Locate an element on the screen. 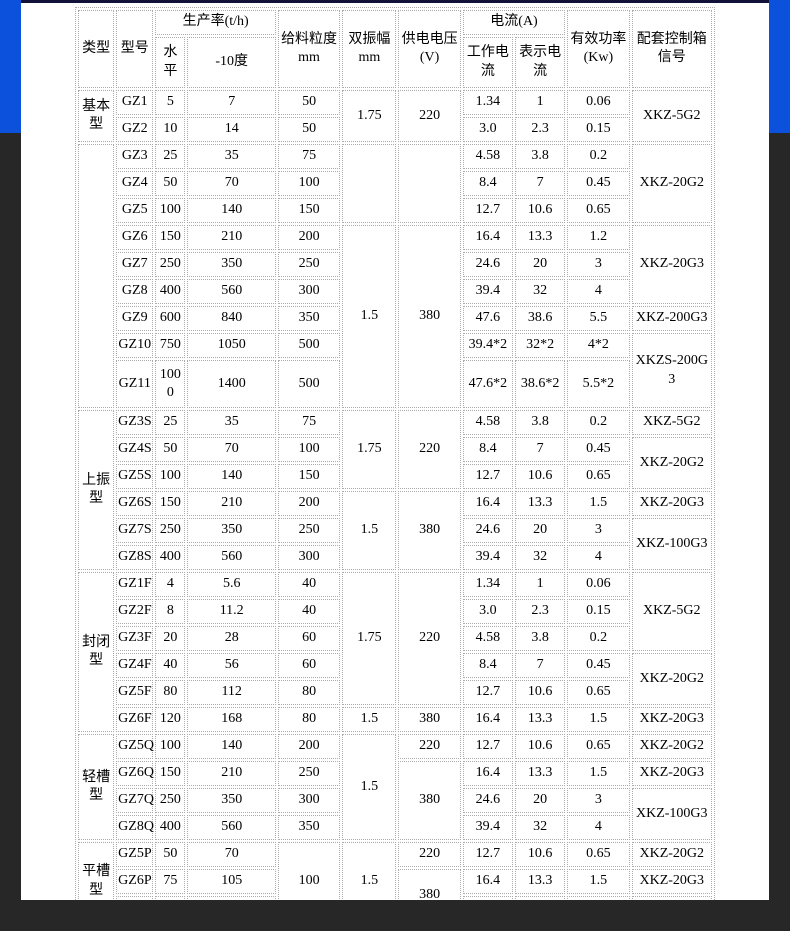  cell: 32 is located at coordinates (540, 557).